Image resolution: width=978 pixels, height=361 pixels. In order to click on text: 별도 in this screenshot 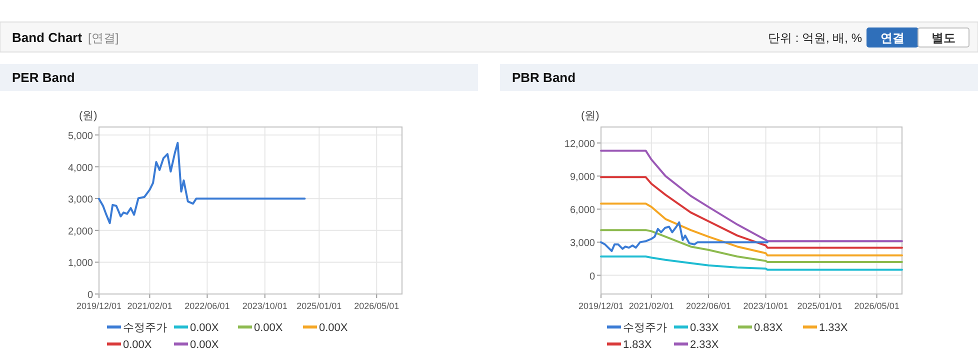, I will do `click(944, 38)`.